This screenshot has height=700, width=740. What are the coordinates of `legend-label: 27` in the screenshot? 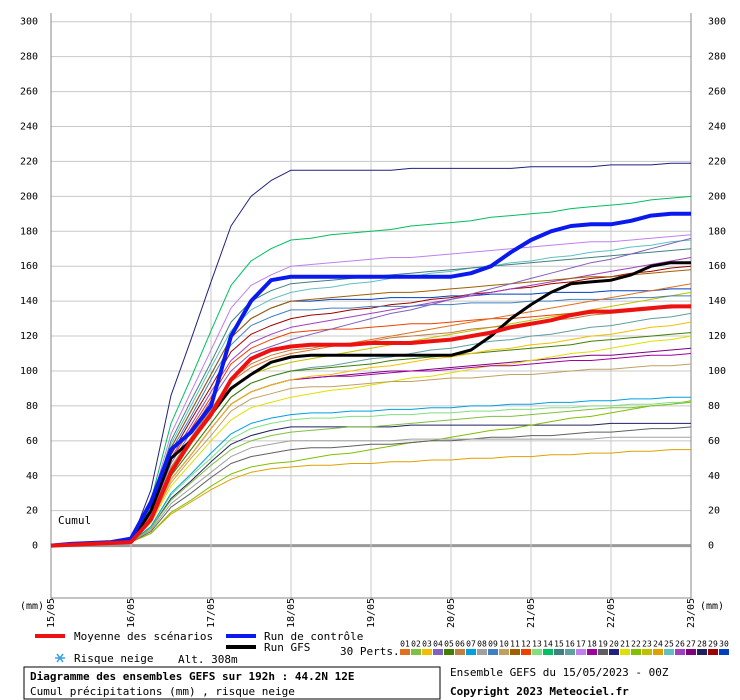 It's located at (691, 644).